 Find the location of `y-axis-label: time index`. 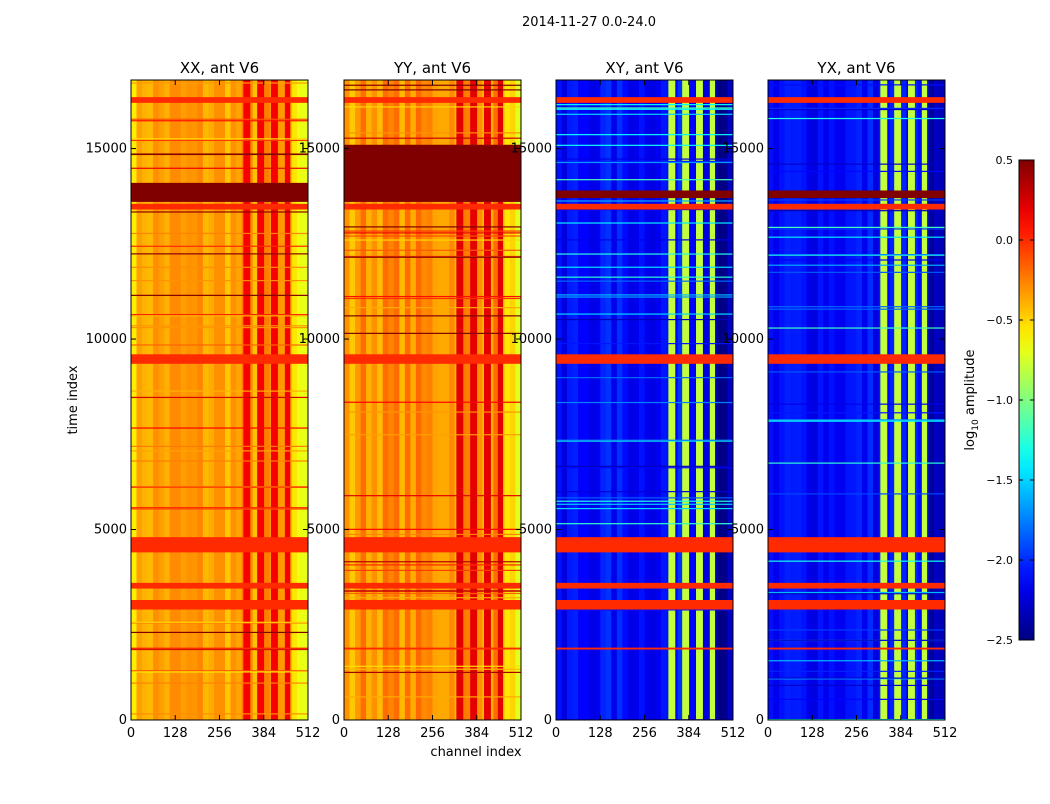

y-axis-label: time index is located at coordinates (73, 399).